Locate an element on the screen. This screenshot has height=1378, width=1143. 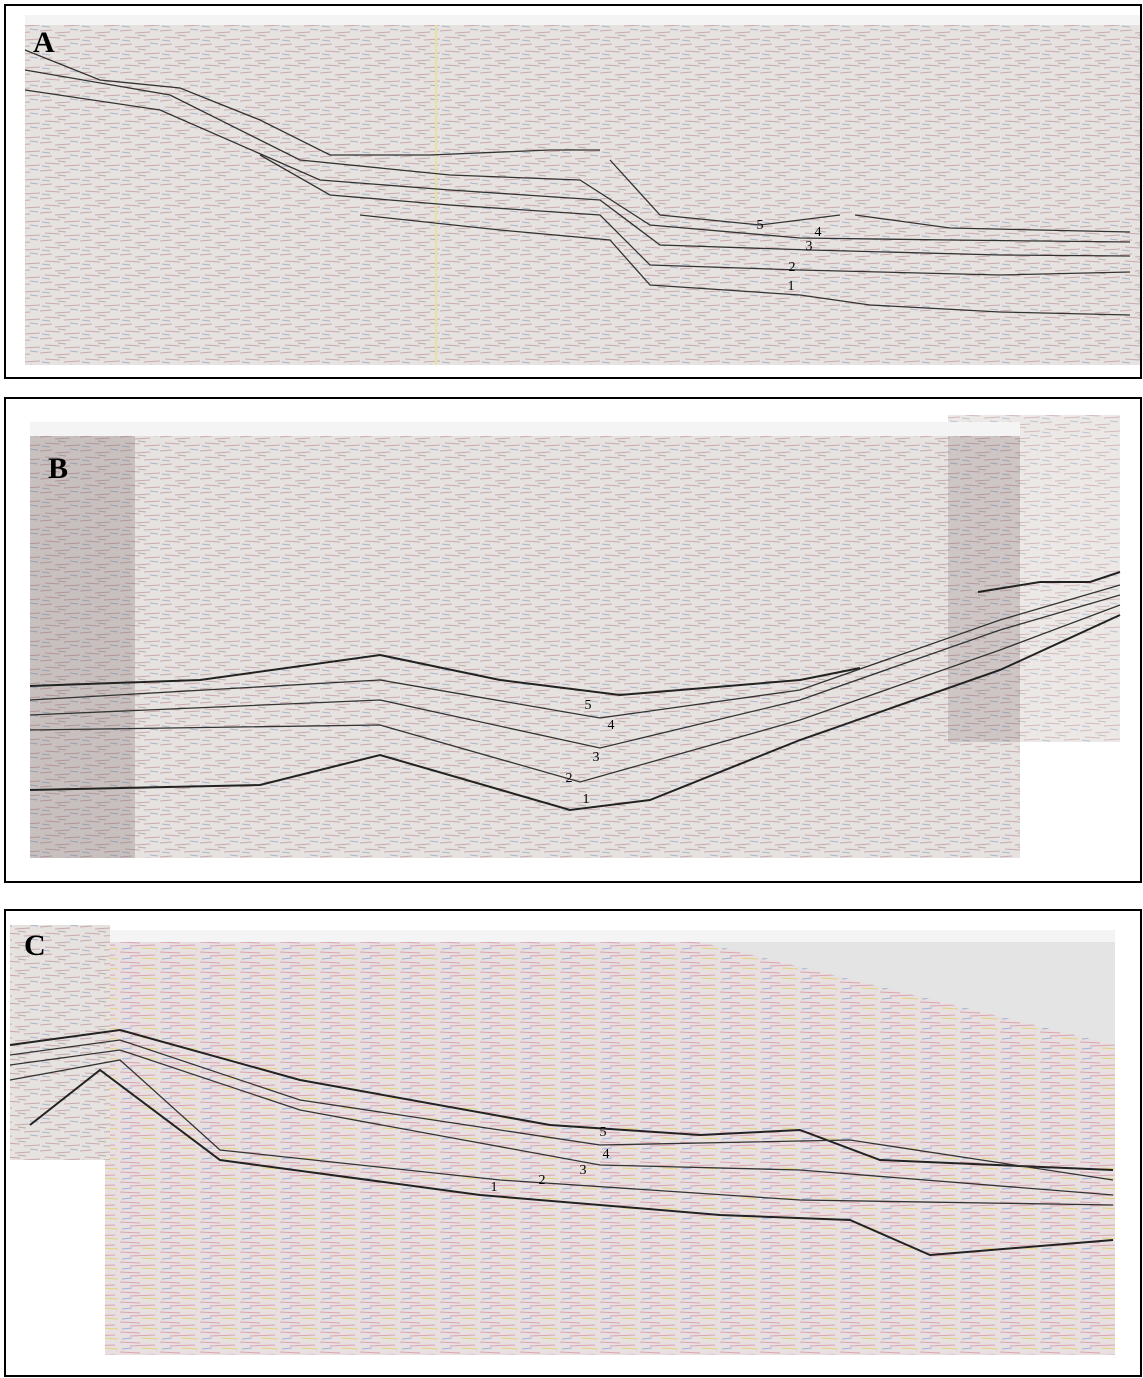
panel-label: A is located at coordinates (44, 42).